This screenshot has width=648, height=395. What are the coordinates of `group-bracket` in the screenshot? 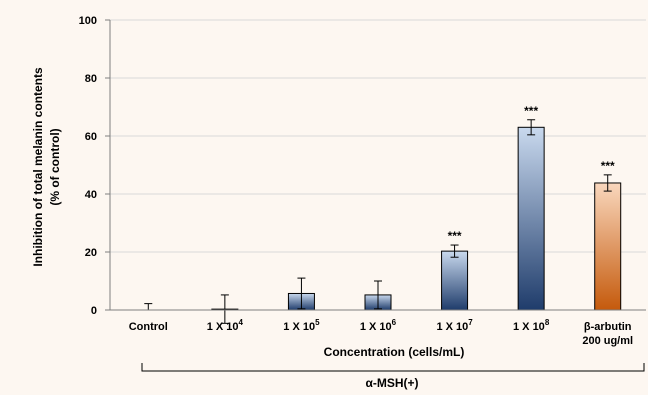 It's located at (393, 367).